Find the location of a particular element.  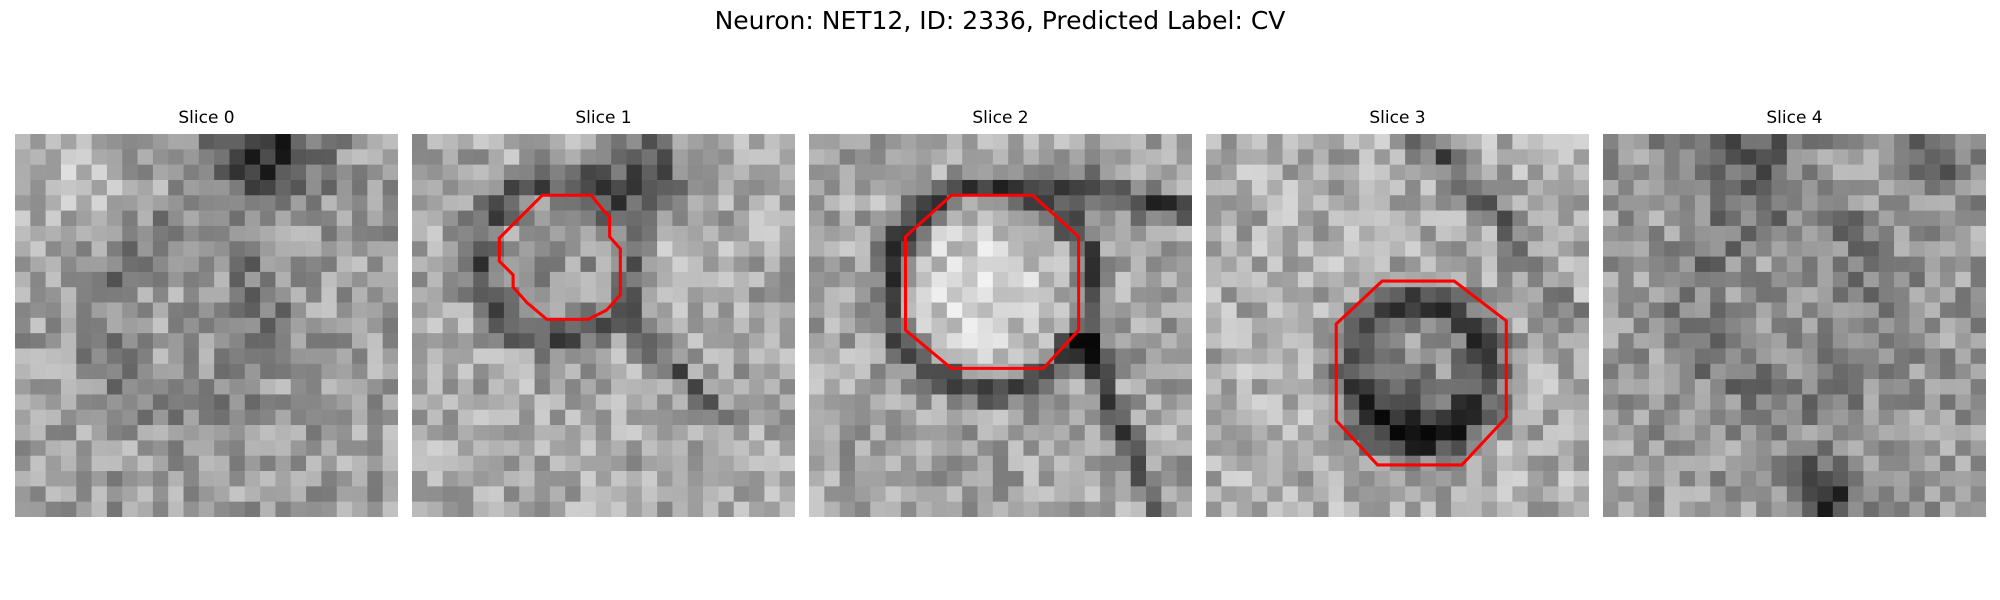

slice-panel-3: Slice 3 is located at coordinates (1397, 314).